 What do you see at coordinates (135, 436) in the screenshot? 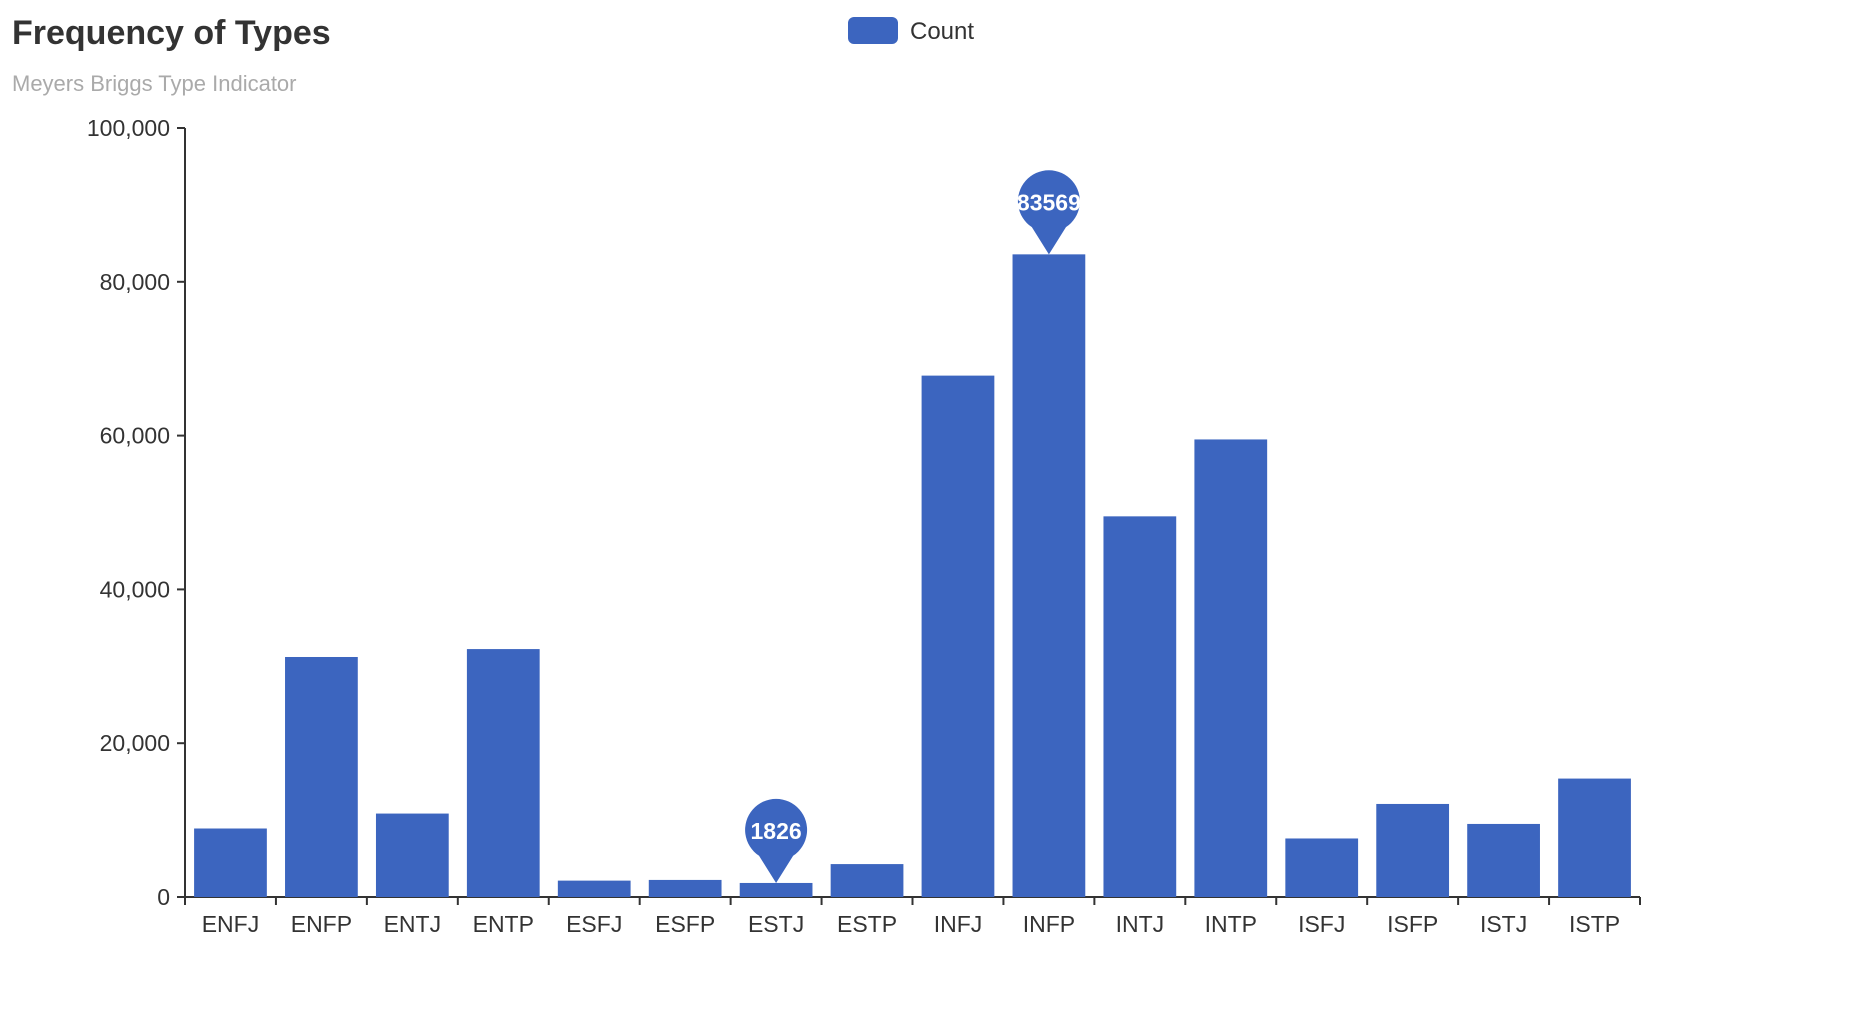
I see `y-tick-label: 60,000` at bounding box center [135, 436].